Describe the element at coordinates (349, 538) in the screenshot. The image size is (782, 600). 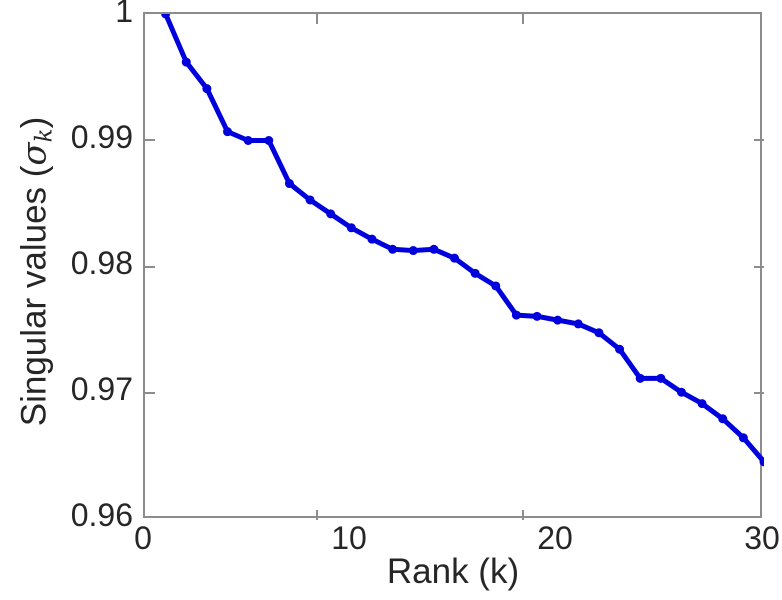
I see `x-tick-label-10: 10` at that location.